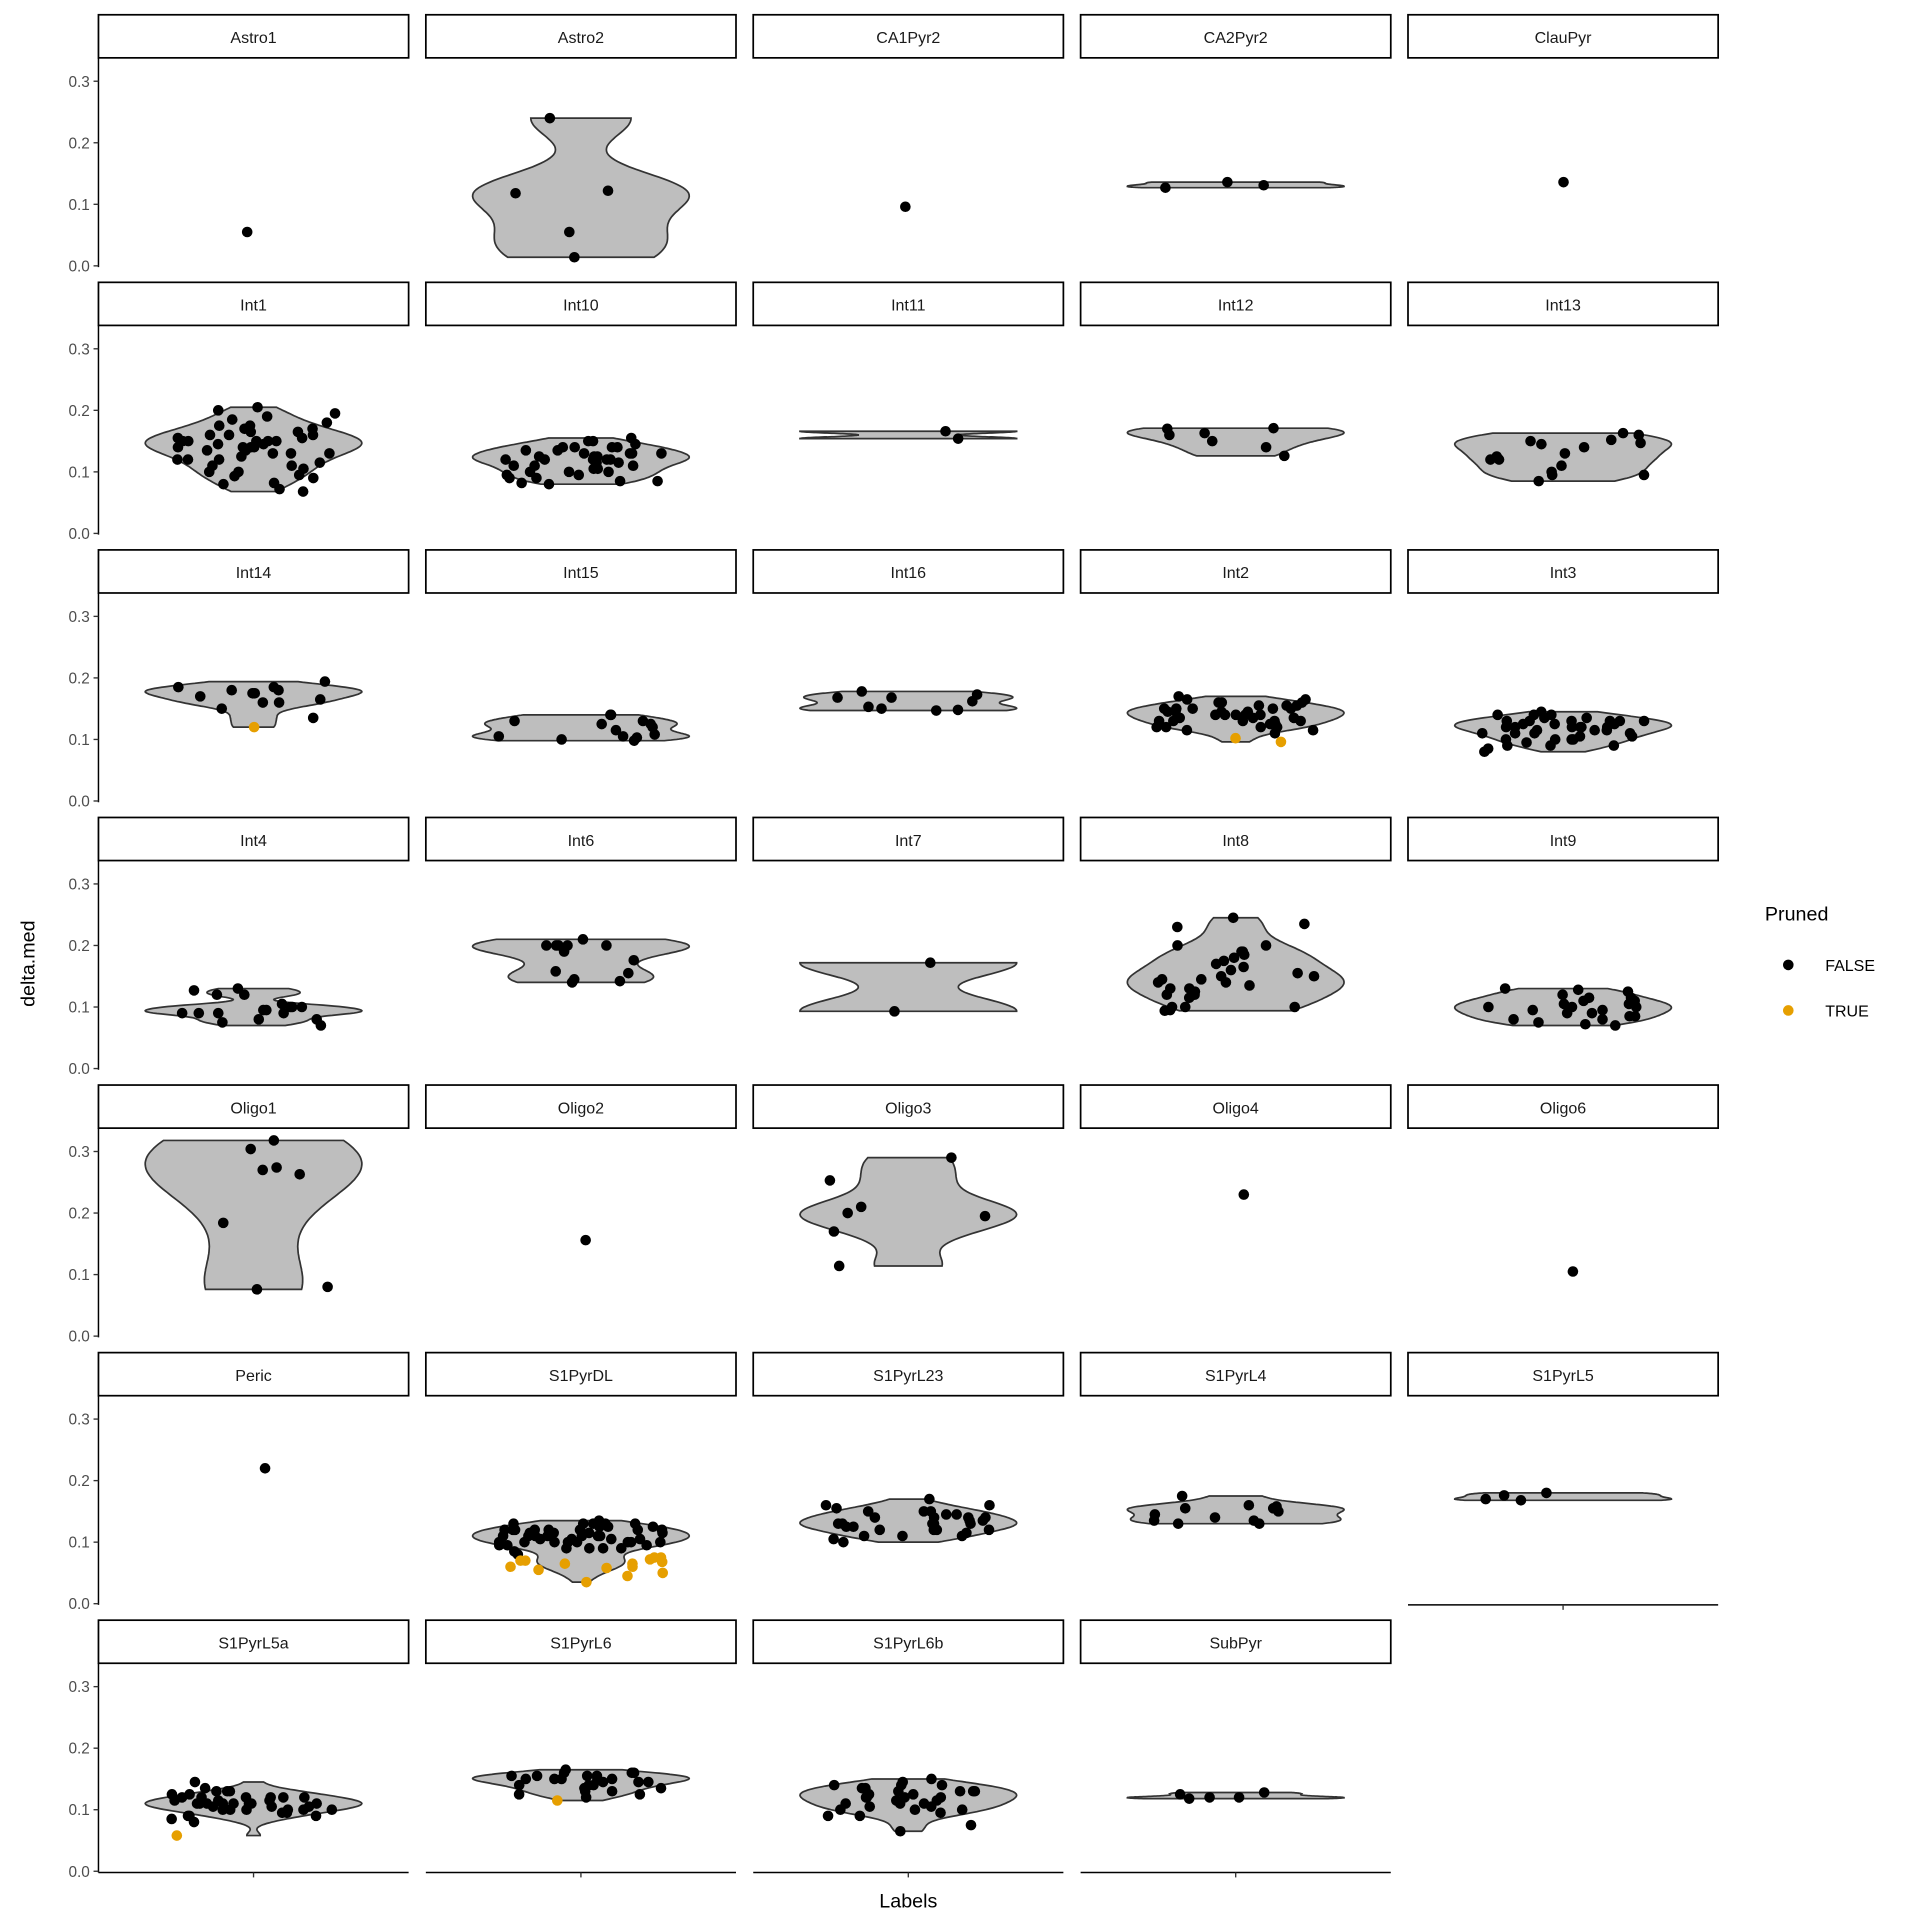 This screenshot has width=1920, height=1920. What do you see at coordinates (1563, 100) in the screenshot?
I see `panel-ClauPyr: ClauPyr` at bounding box center [1563, 100].